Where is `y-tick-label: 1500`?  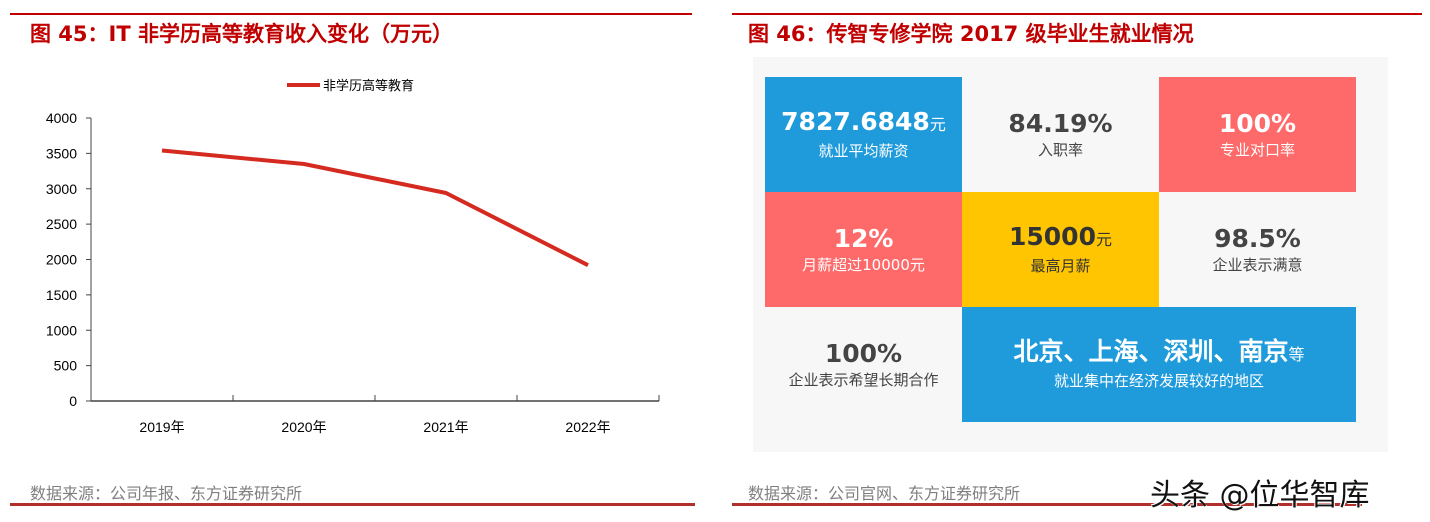 y-tick-label: 1500 is located at coordinates (61, 295).